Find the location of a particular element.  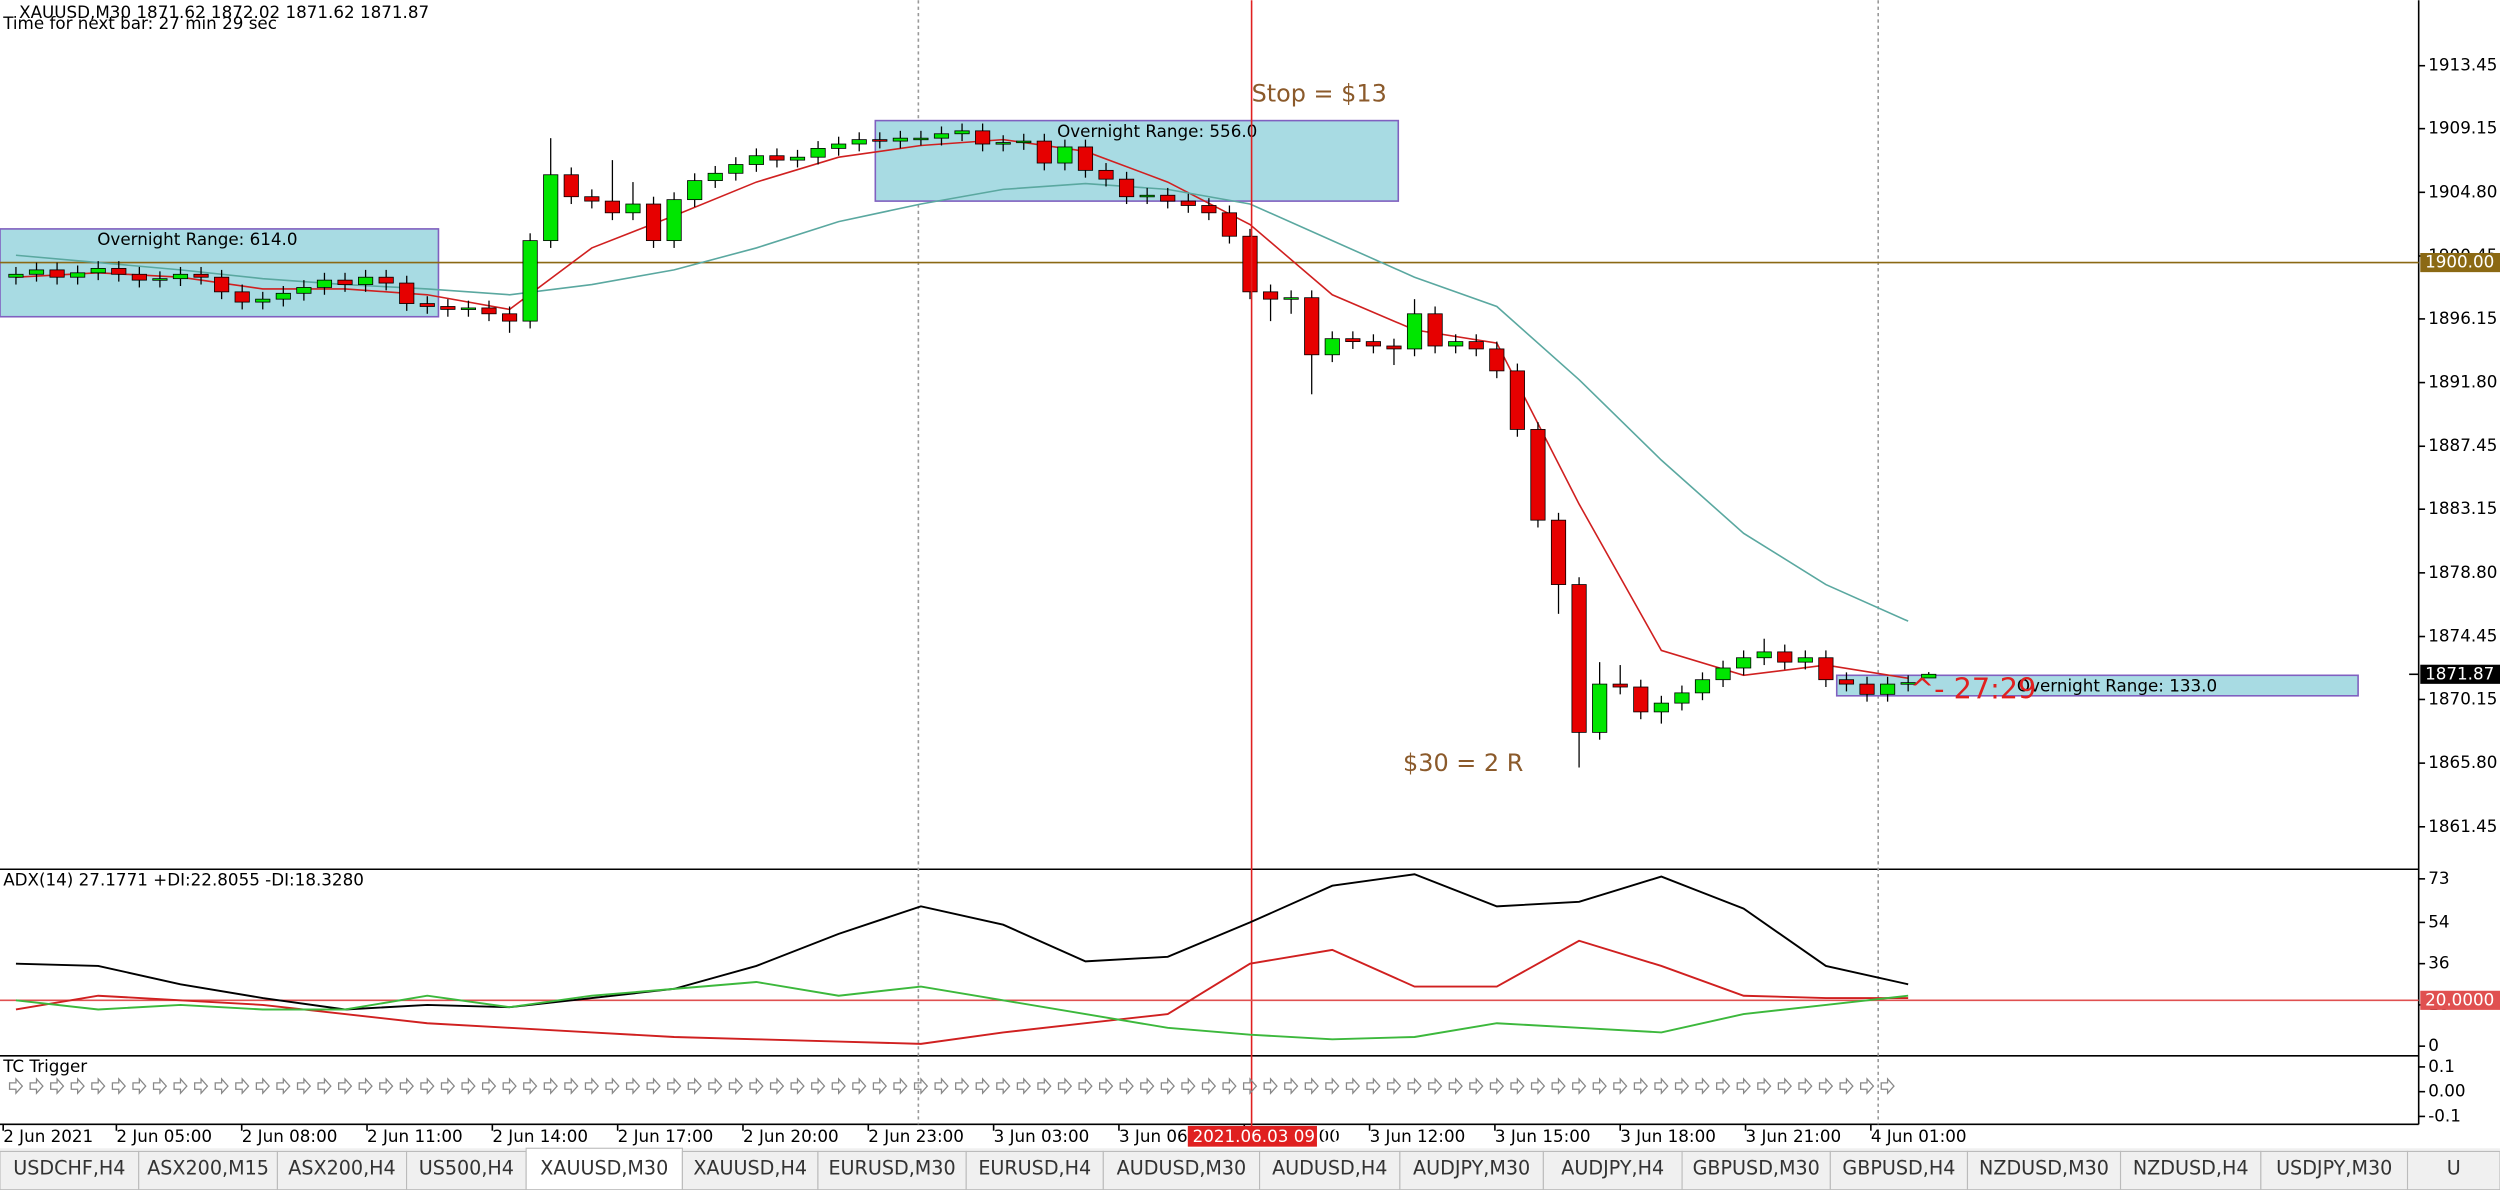

tab-label: AUDJPY,H4 is located at coordinates (1612, 1167).